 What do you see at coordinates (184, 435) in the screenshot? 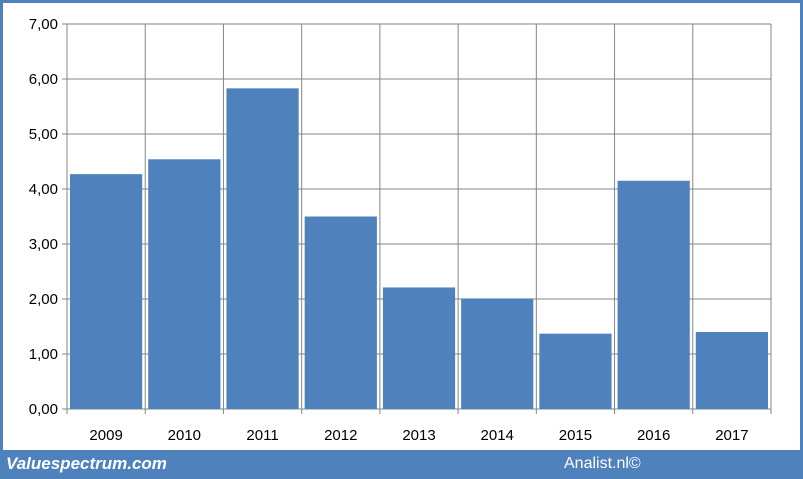
I see `x-tick-label: 2010` at bounding box center [184, 435].